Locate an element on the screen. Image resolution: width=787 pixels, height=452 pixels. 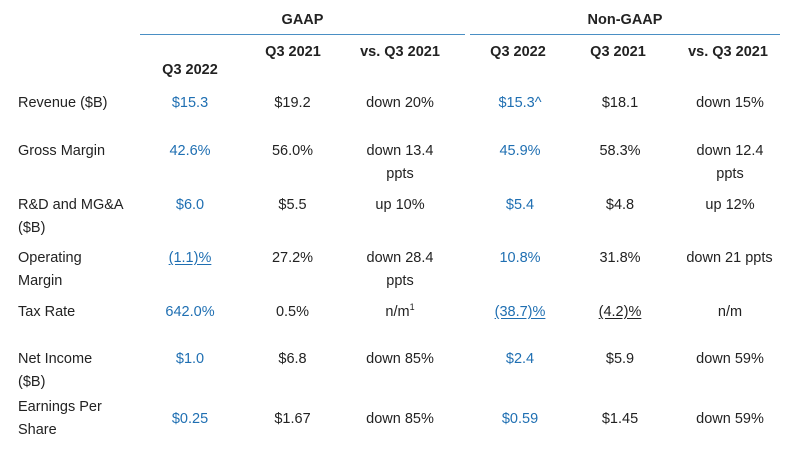
cell-ng-q3-2022: (38.7)% is located at coordinates (520, 312).